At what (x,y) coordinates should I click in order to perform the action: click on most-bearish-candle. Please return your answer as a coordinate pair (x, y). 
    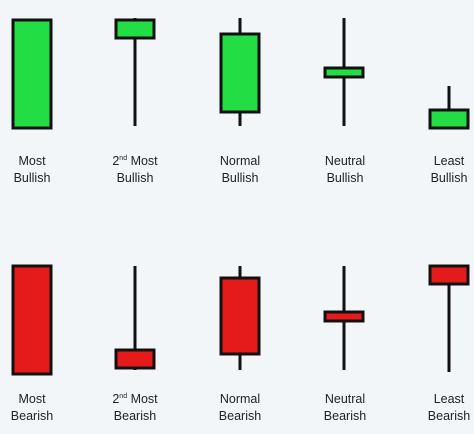
    Looking at the image, I should click on (32, 320).